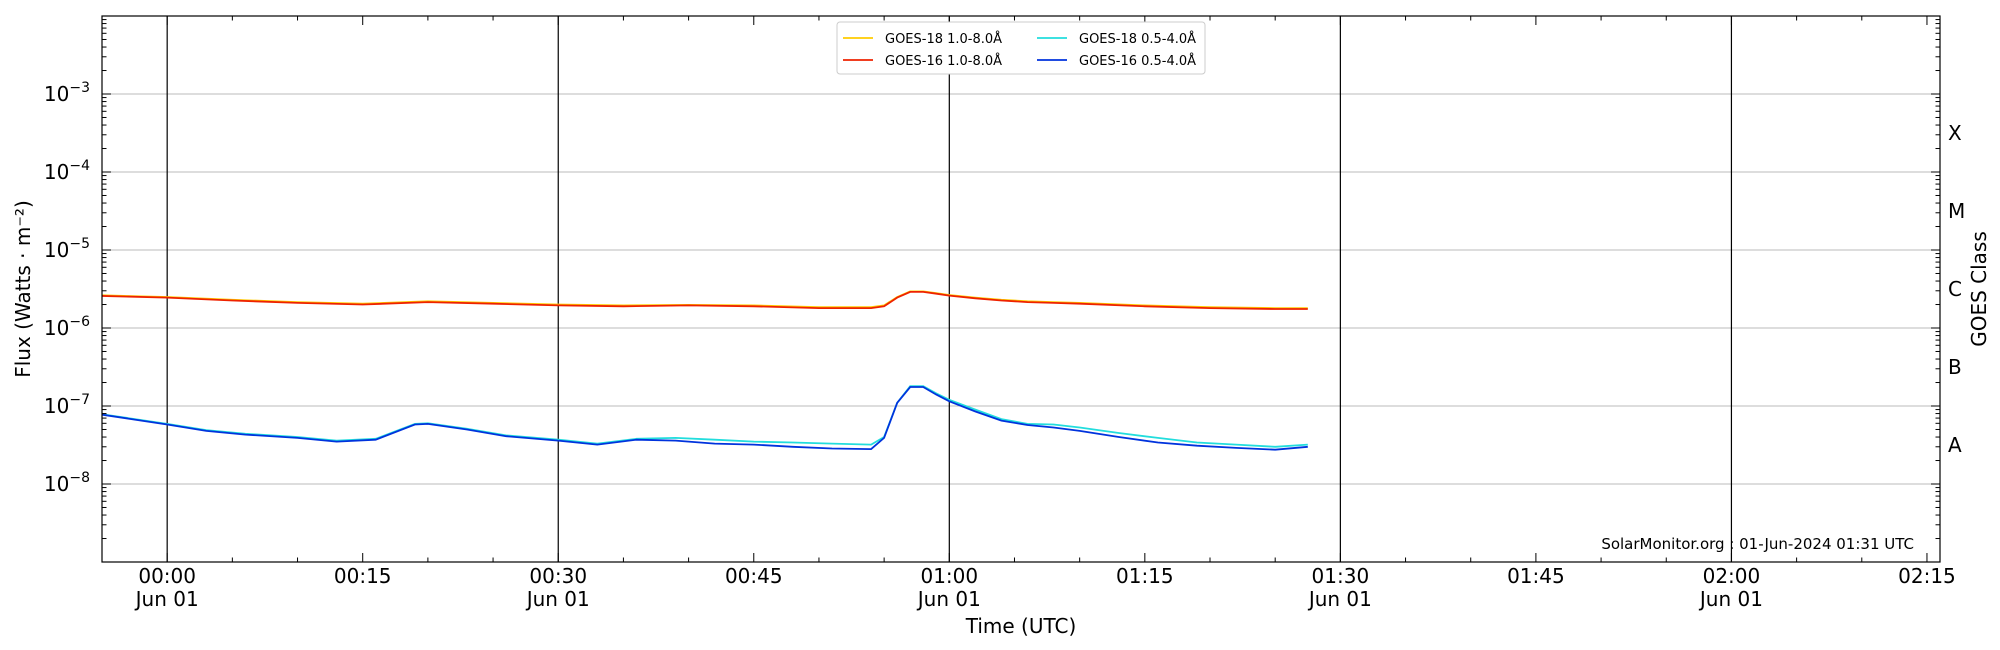 Image resolution: width=2000 pixels, height=650 pixels. What do you see at coordinates (558, 576) in the screenshot?
I see `x-tick-label-time: 00:30` at bounding box center [558, 576].